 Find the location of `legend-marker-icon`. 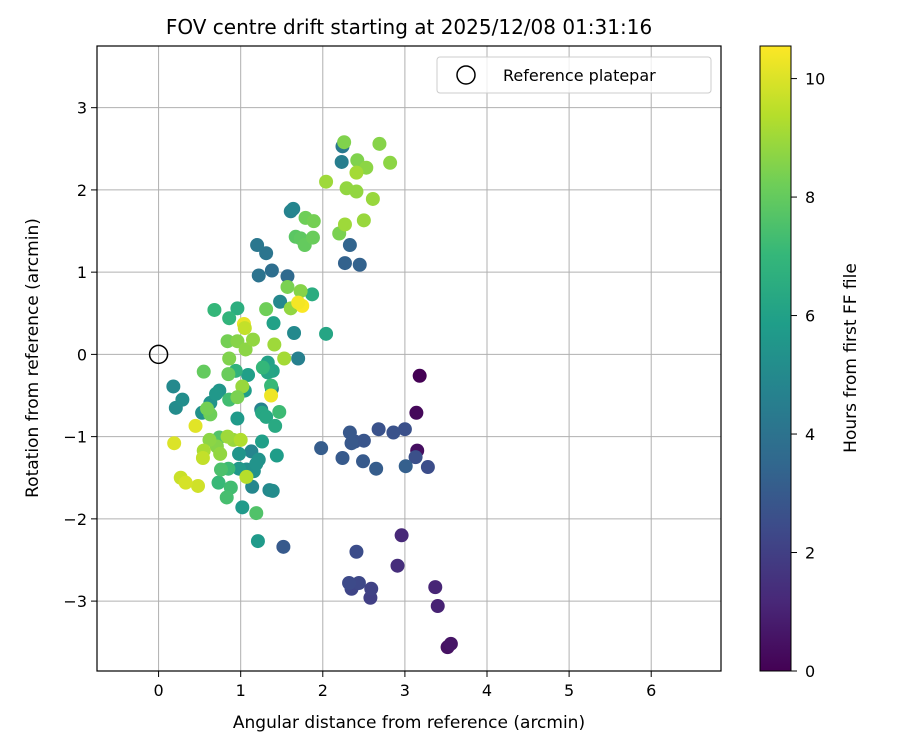

legend-marker-icon is located at coordinates (466, 75).